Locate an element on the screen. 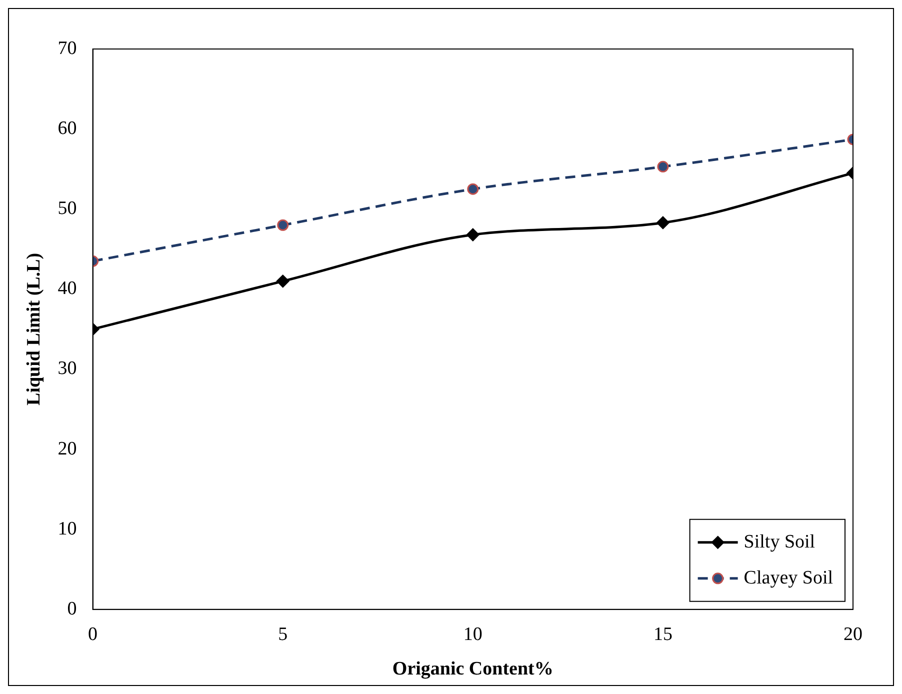  x-tick-label: 5 is located at coordinates (283, 634).